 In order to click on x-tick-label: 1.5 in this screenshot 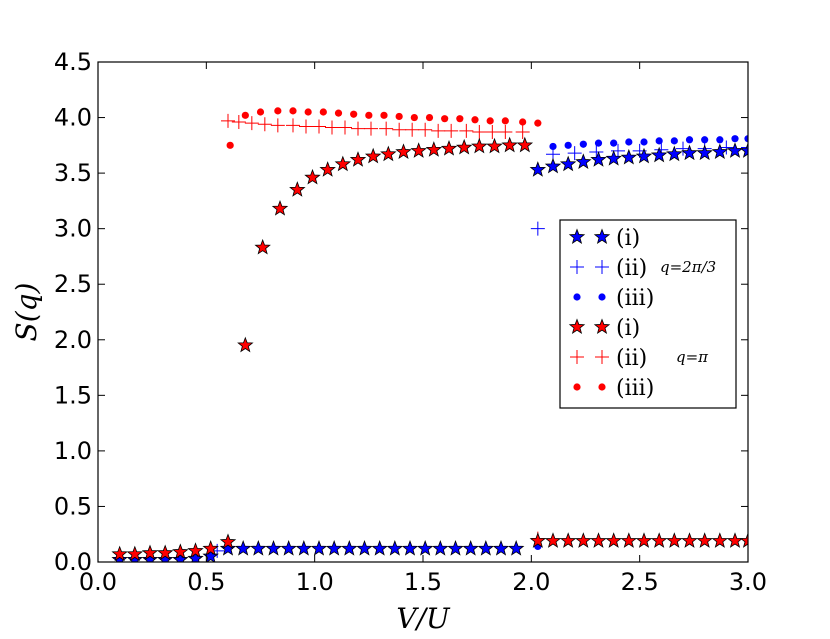, I will do `click(423, 582)`.